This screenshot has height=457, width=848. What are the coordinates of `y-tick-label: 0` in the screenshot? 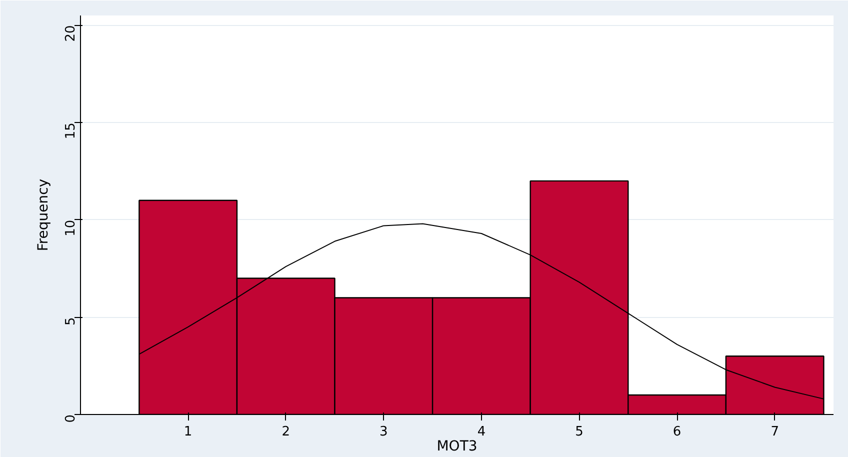 It's located at (71, 418).